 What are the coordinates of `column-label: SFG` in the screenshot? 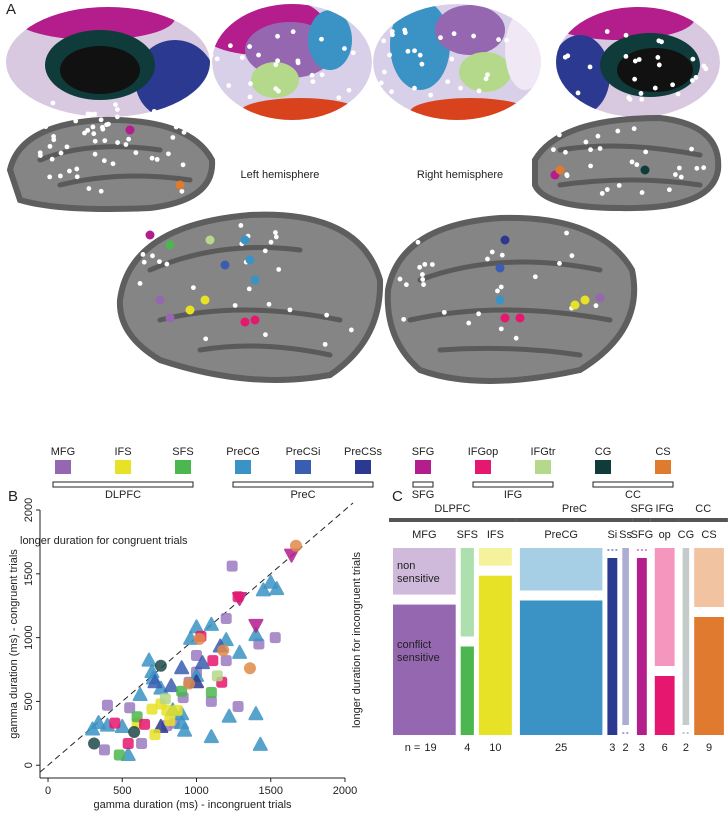 It's located at (642, 535).